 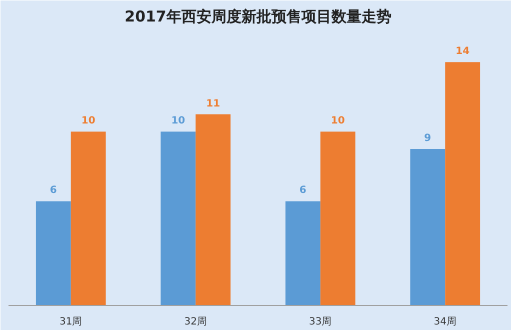 I want to click on data-label: 9, so click(x=428, y=138).